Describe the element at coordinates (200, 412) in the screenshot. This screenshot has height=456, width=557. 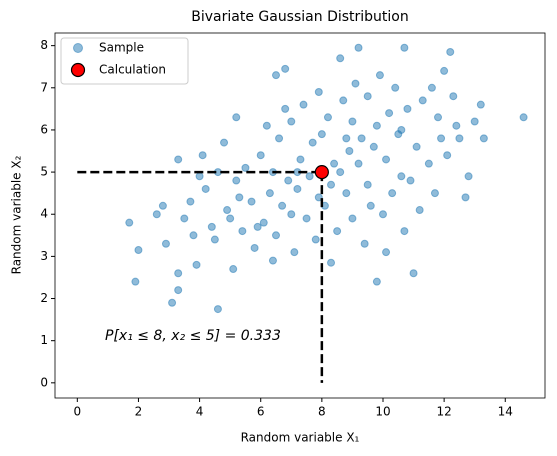
I see `x-tick-label: 4` at that location.